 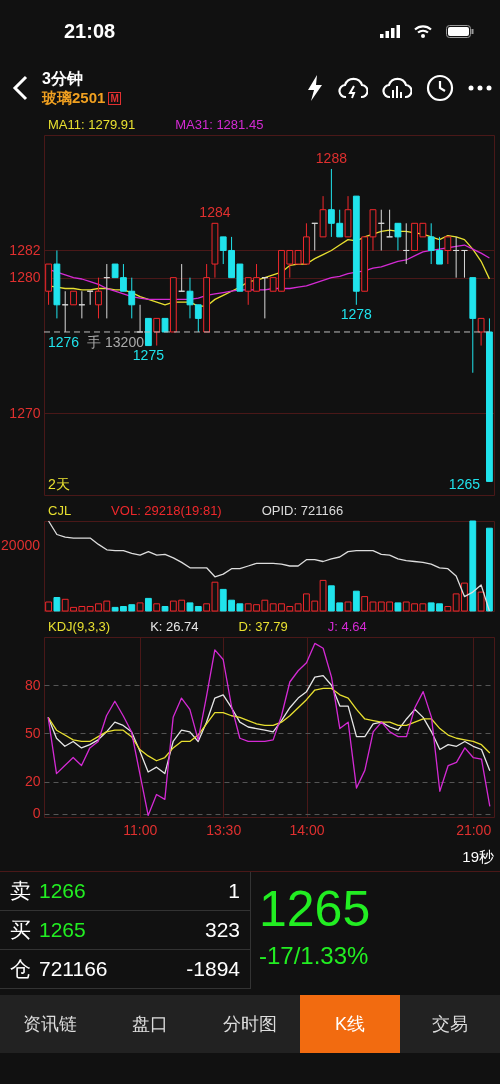 What do you see at coordinates (92, 124) in the screenshot?
I see `text: MA11: 1279.91` at bounding box center [92, 124].